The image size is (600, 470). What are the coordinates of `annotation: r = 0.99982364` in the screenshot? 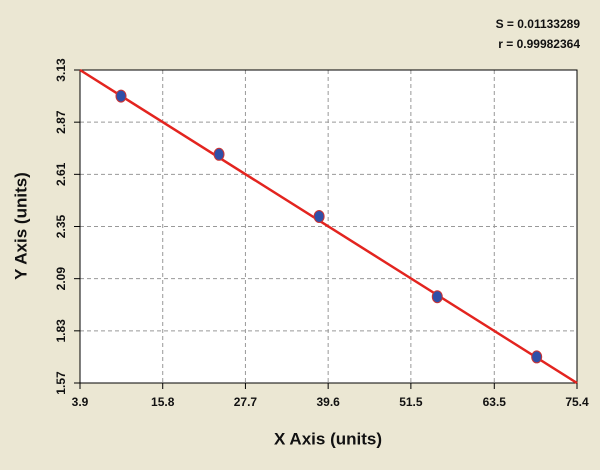 It's located at (539, 44).